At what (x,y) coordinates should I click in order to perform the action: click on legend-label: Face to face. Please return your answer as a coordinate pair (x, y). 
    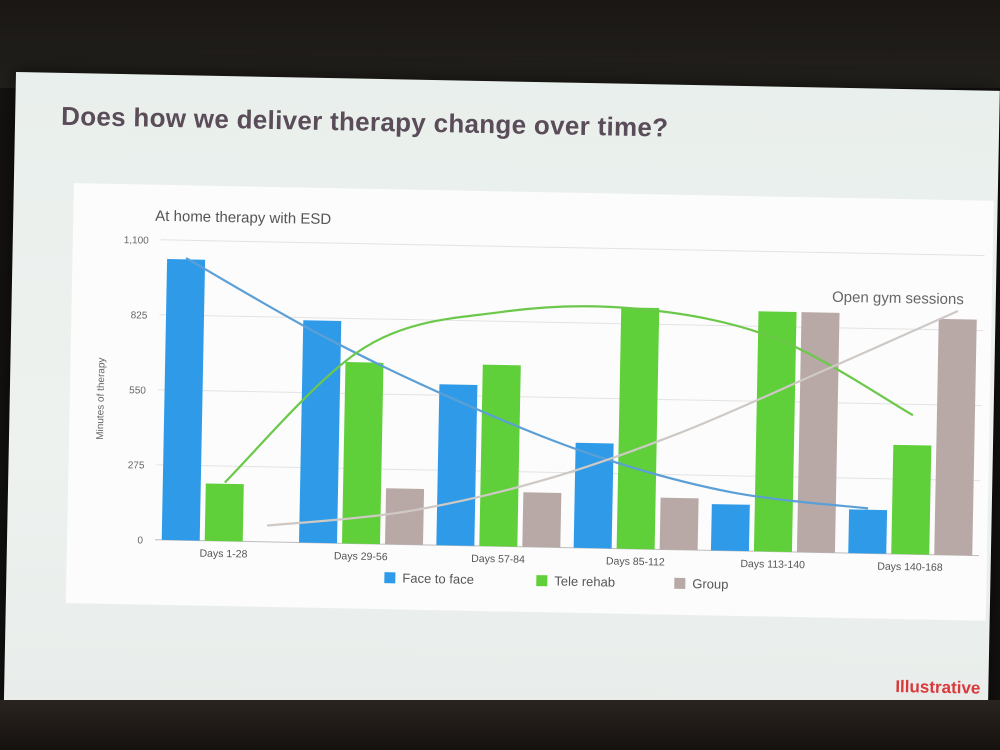
    Looking at the image, I should click on (438, 579).